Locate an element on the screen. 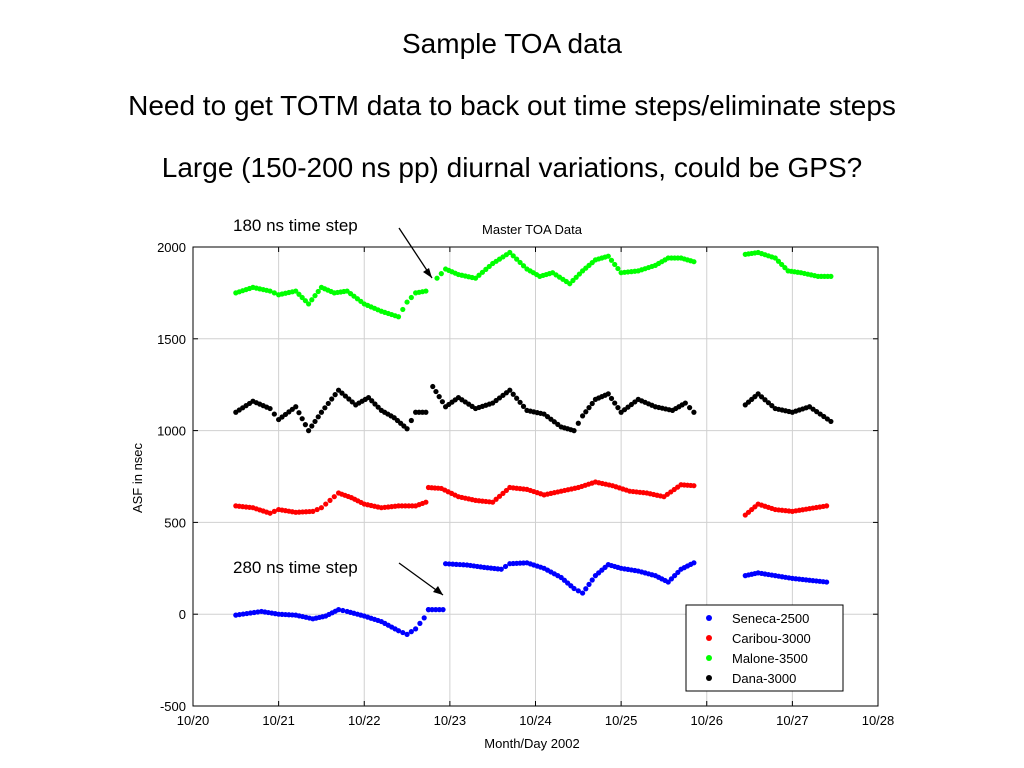 The height and width of the screenshot is (768, 1024). legend-marker-caribou is located at coordinates (709, 638).